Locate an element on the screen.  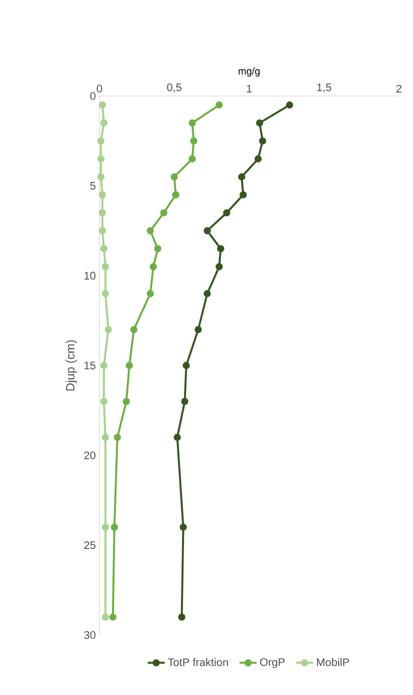
y-axis-title: Djup (cm) is located at coordinates (71, 365).